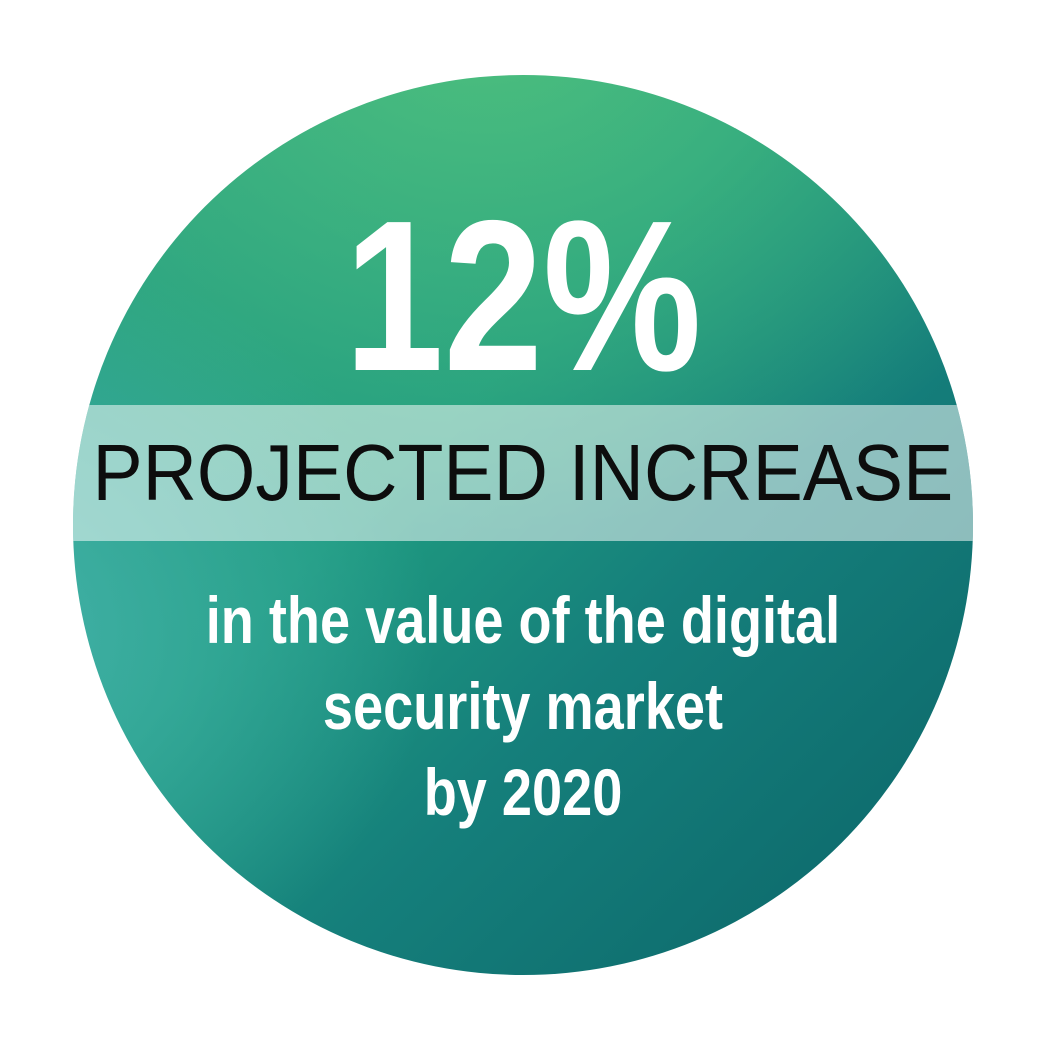 The height and width of the screenshot is (1042, 1042). I want to click on band-label: PROJECTED INCREASE, so click(523, 472).